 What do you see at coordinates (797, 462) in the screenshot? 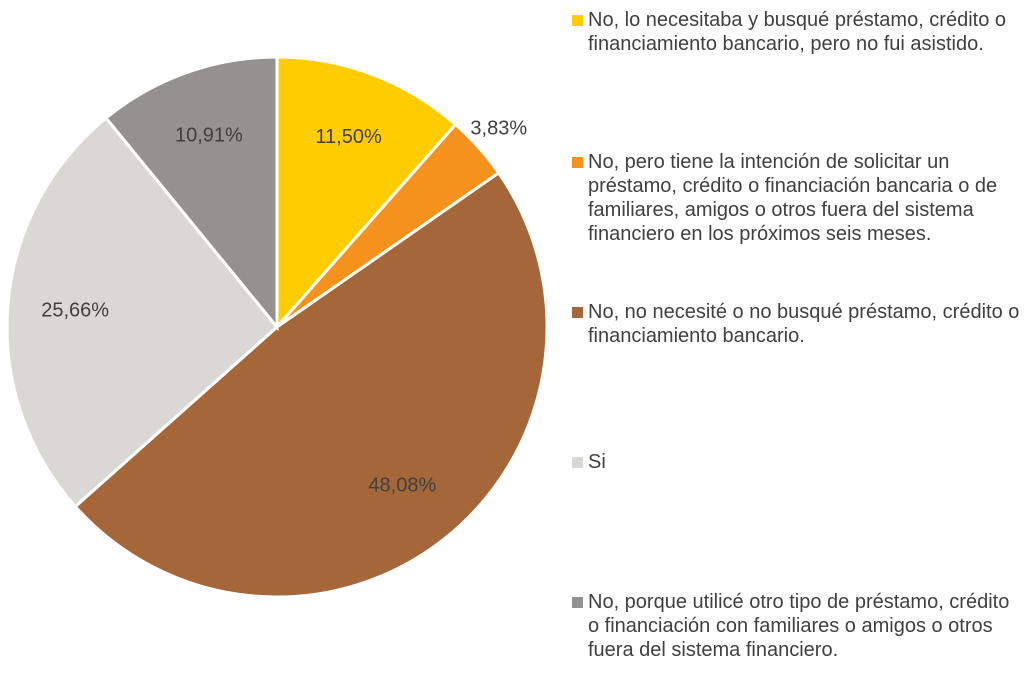
I see `legend-item: Si` at bounding box center [797, 462].